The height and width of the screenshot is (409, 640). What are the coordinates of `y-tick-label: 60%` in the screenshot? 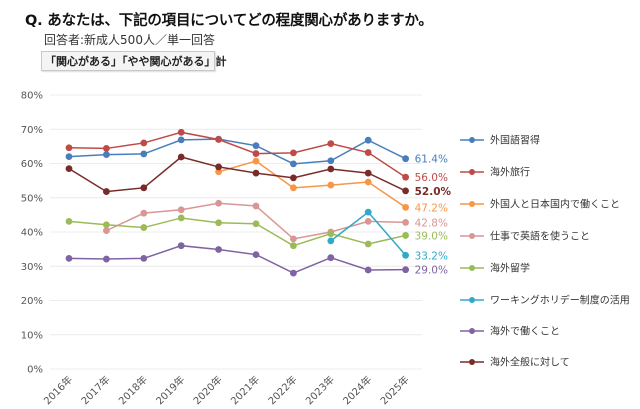 It's located at (32, 164).